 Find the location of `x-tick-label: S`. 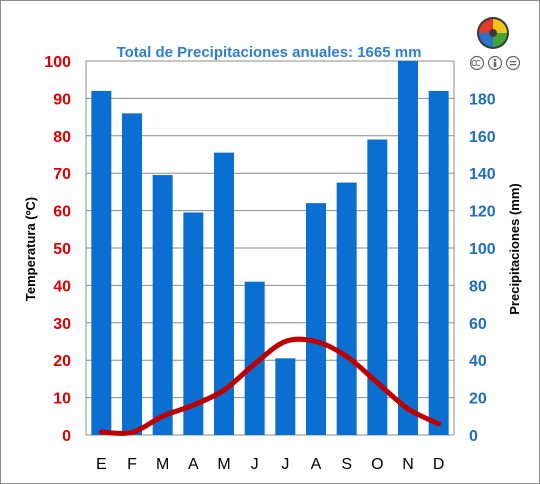

x-tick-label: S is located at coordinates (346, 464).